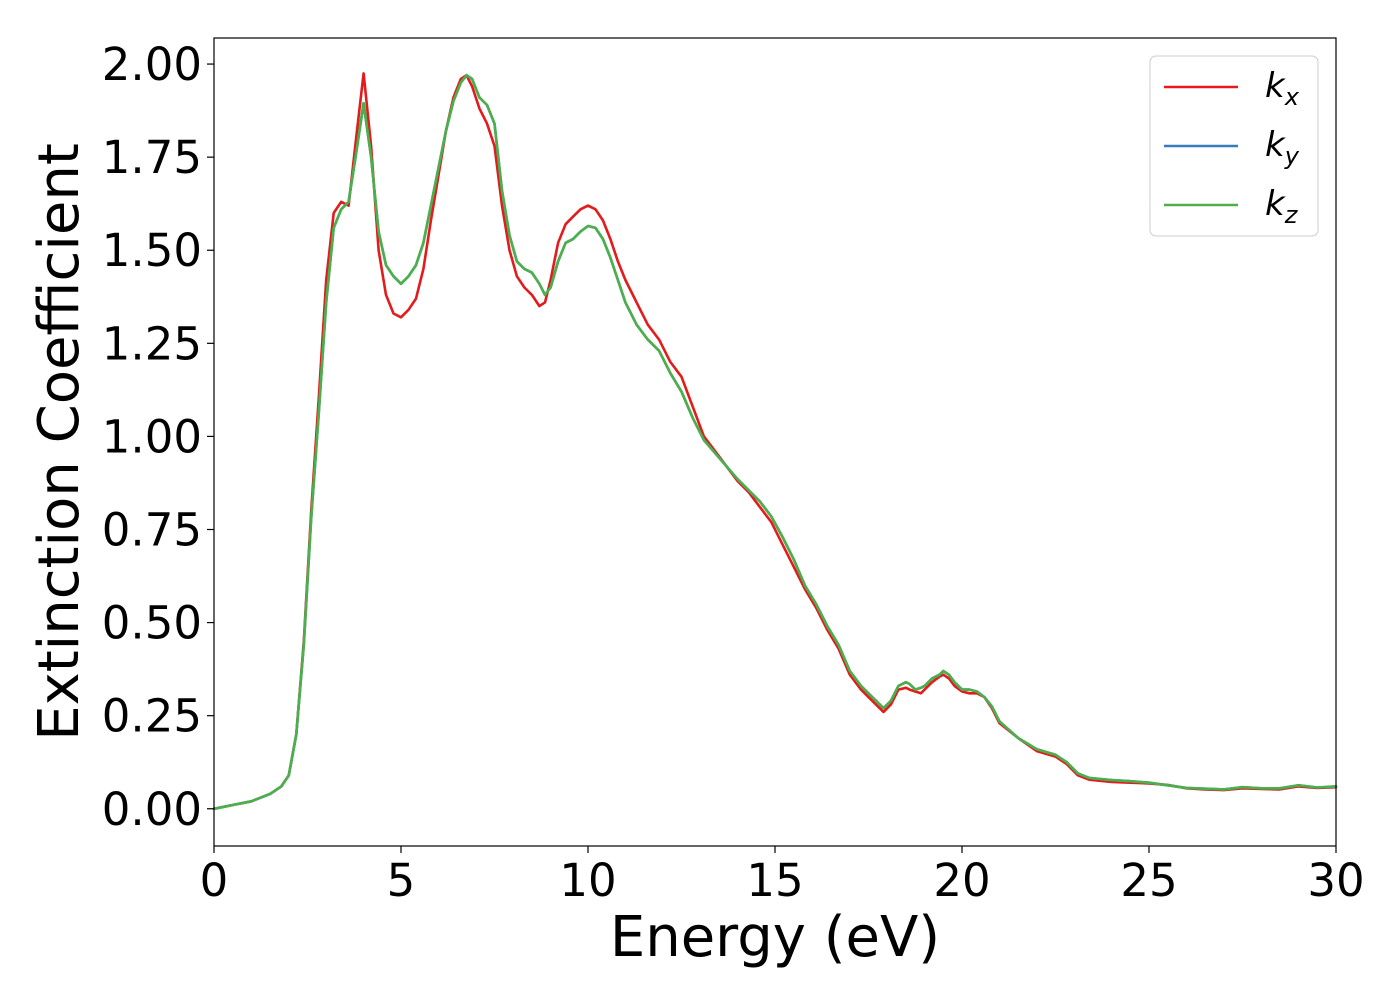 The image size is (1400, 1000). I want to click on x-axis-ticks: 0 5 10 15 20 25 30, so click(782, 876).